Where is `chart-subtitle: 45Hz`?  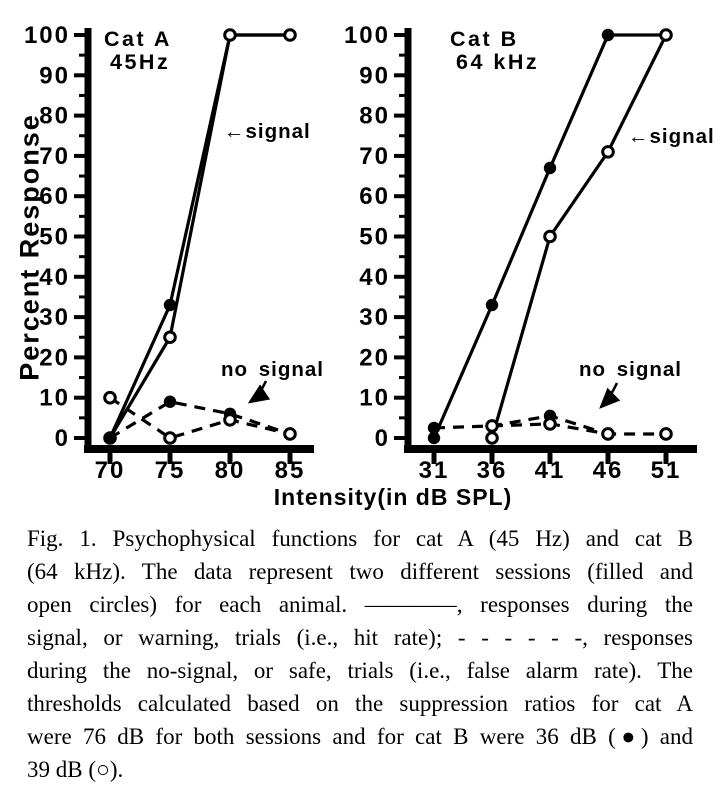 chart-subtitle: 45Hz is located at coordinates (140, 62).